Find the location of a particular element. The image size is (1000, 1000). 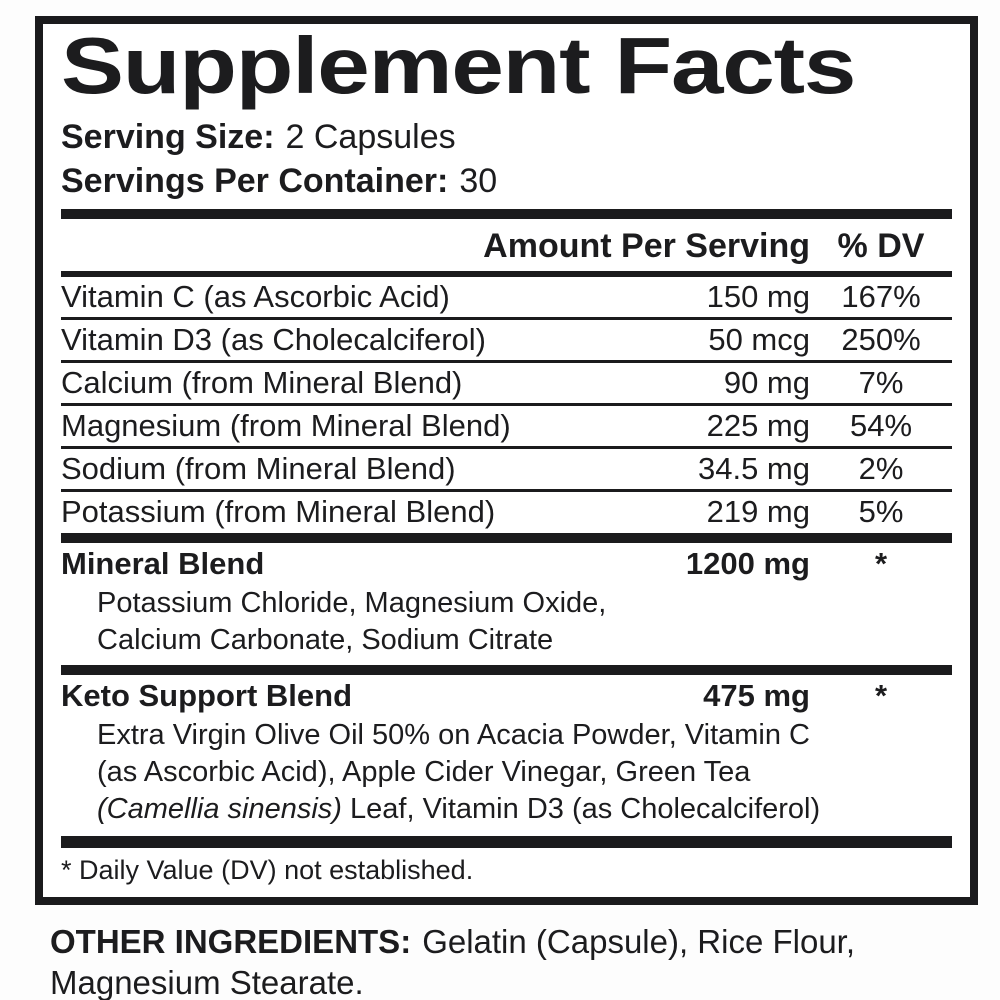

serving-size-label: Serving Size: is located at coordinates (168, 137).